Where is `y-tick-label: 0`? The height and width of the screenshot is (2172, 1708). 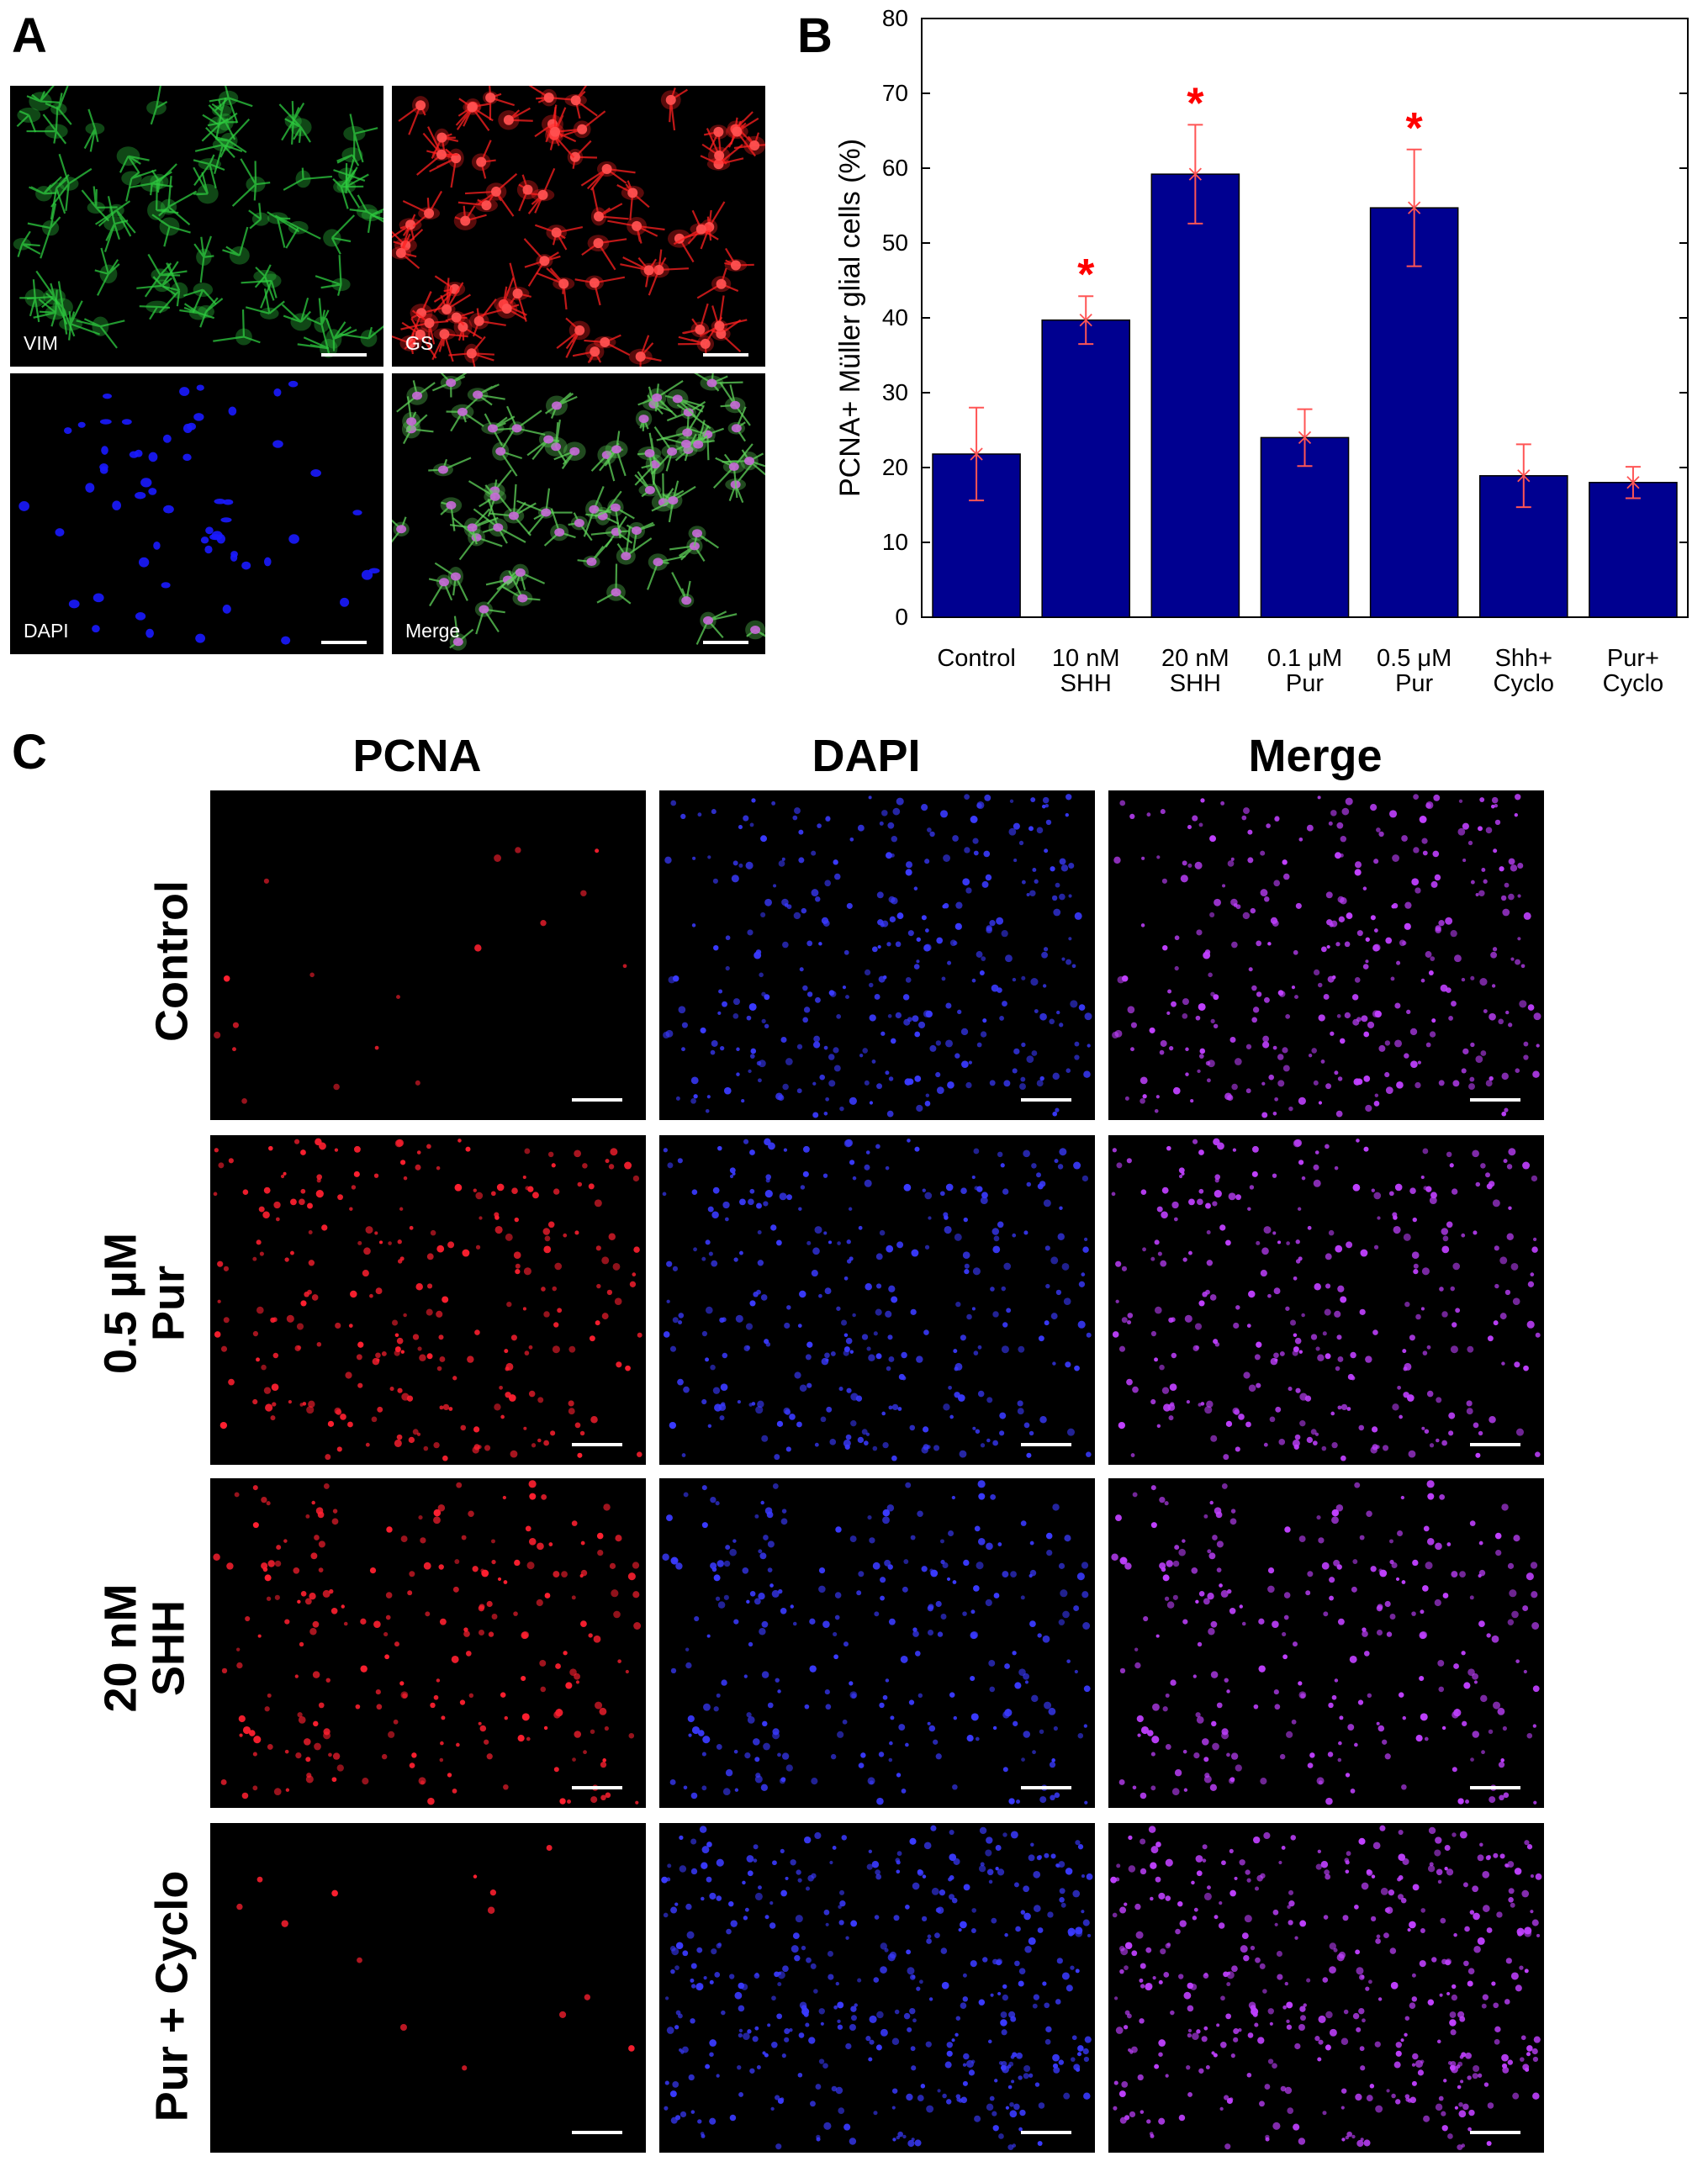 y-tick-label: 0 is located at coordinates (901, 617).